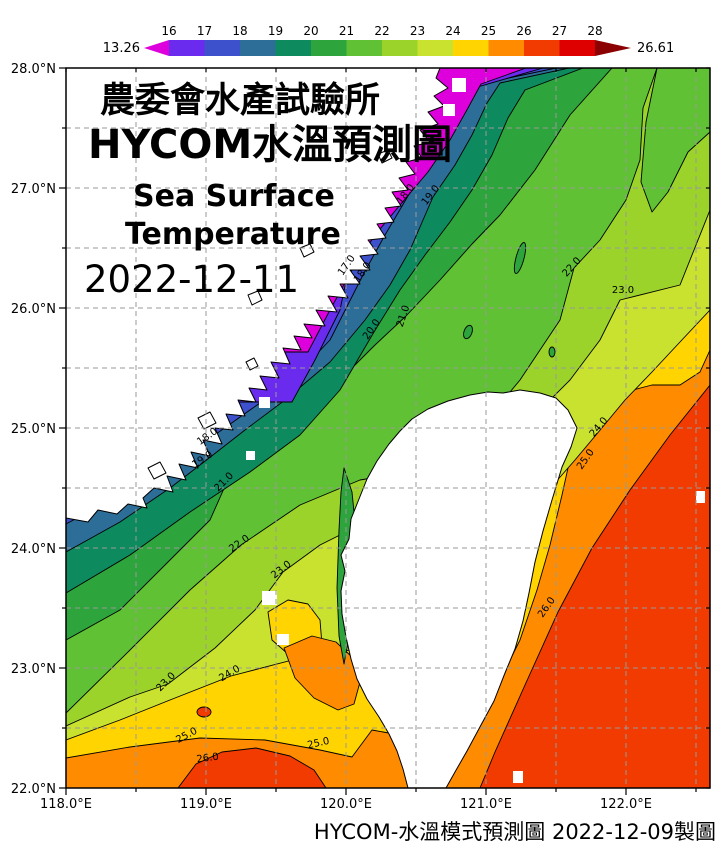 This screenshot has width=723, height=851. I want to click on lon-label: 121.0°E, so click(486, 804).